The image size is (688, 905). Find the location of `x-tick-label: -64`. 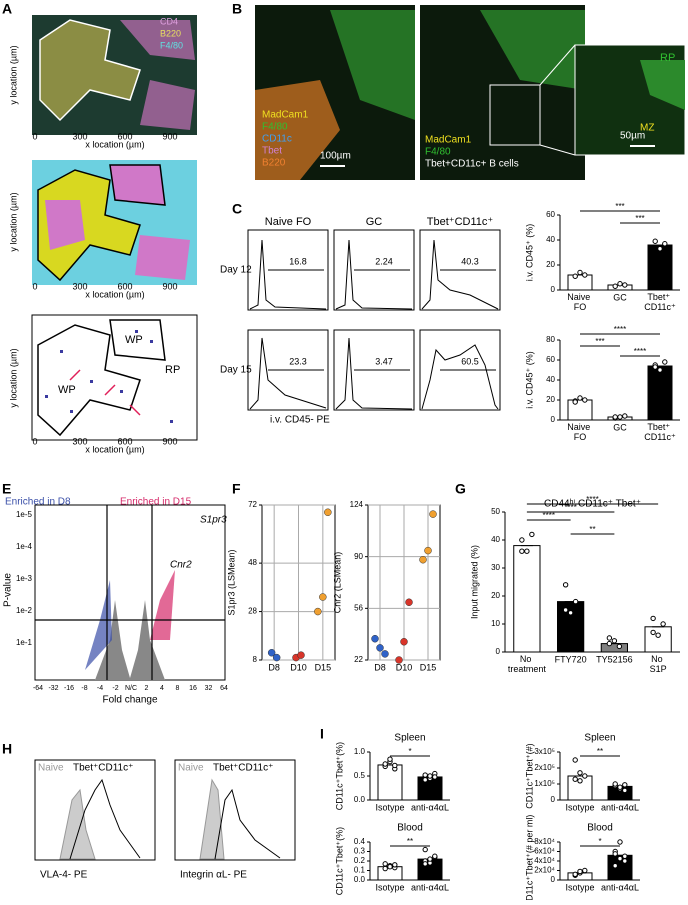

x-tick-label: -64 is located at coordinates (38, 688).